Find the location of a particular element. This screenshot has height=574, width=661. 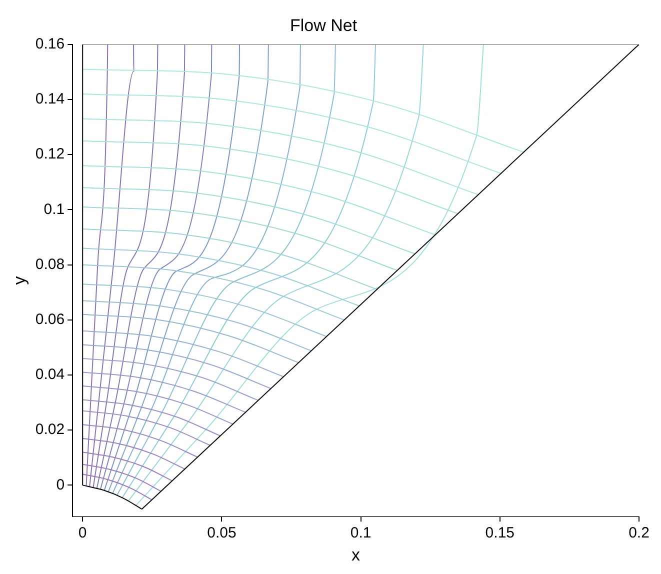

y-tick-label: 0.14 is located at coordinates (50, 99).